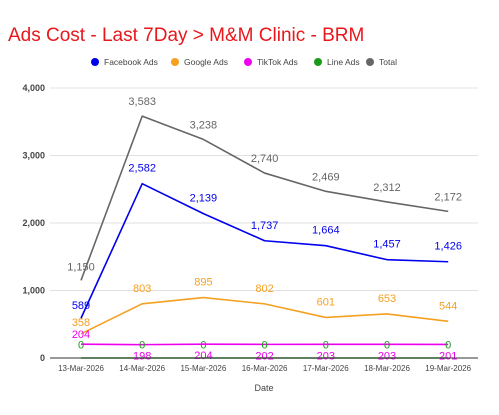  What do you see at coordinates (142, 169) in the screenshot?
I see `data-label: 2,582` at bounding box center [142, 169].